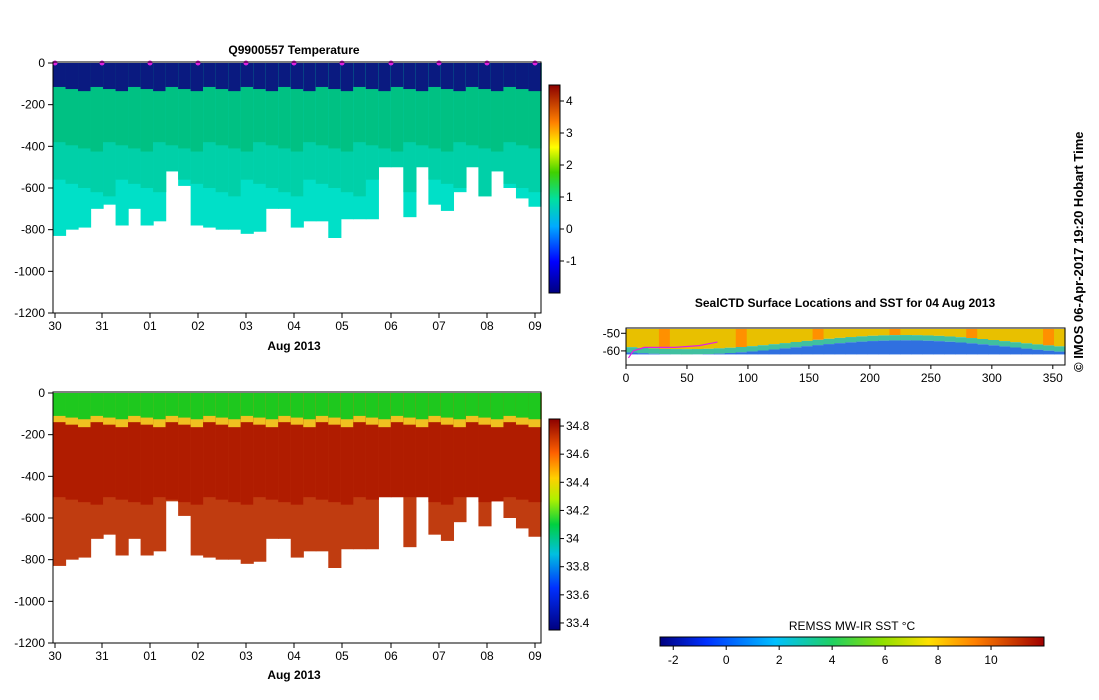 This screenshot has width=1099, height=700. What do you see at coordinates (554, 524) in the screenshot?
I see `salinity-colorbar` at bounding box center [554, 524].